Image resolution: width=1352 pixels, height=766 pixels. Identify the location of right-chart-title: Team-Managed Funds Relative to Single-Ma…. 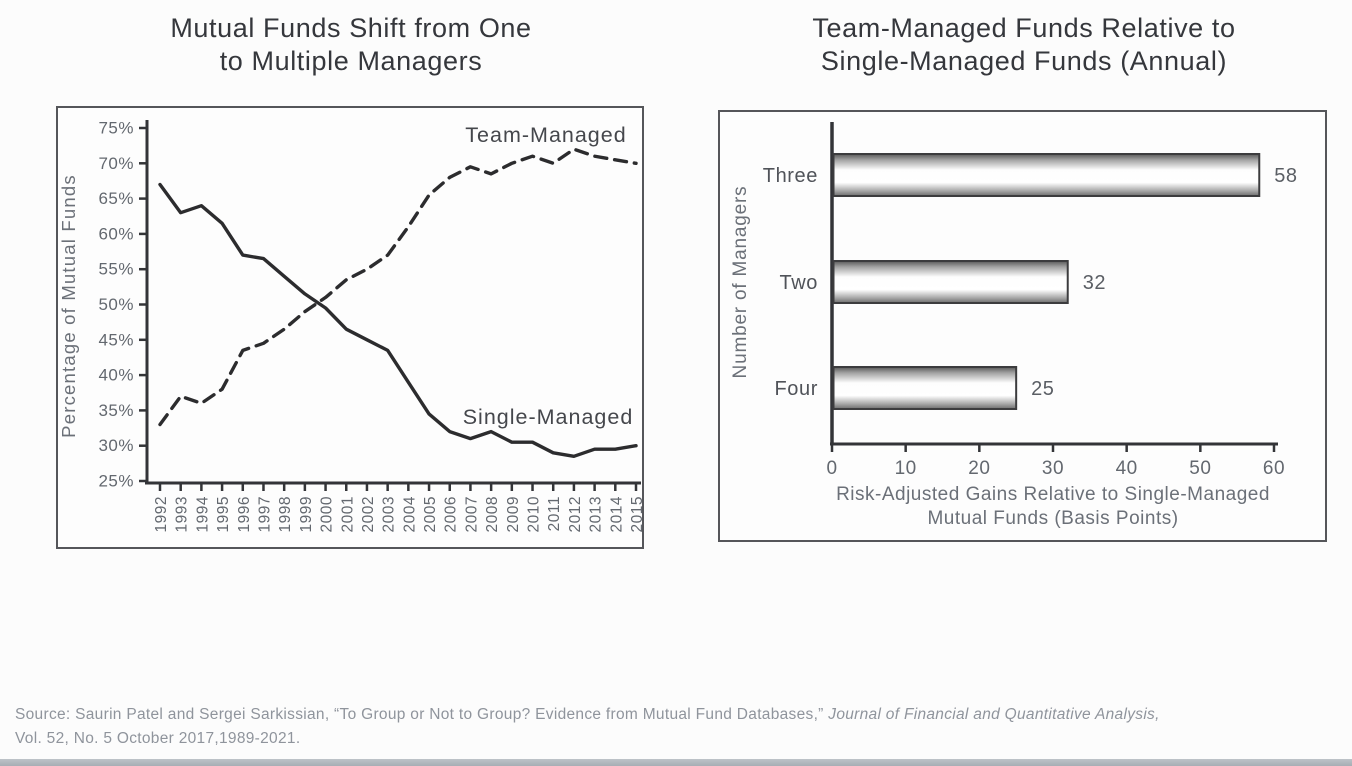
(1024, 45).